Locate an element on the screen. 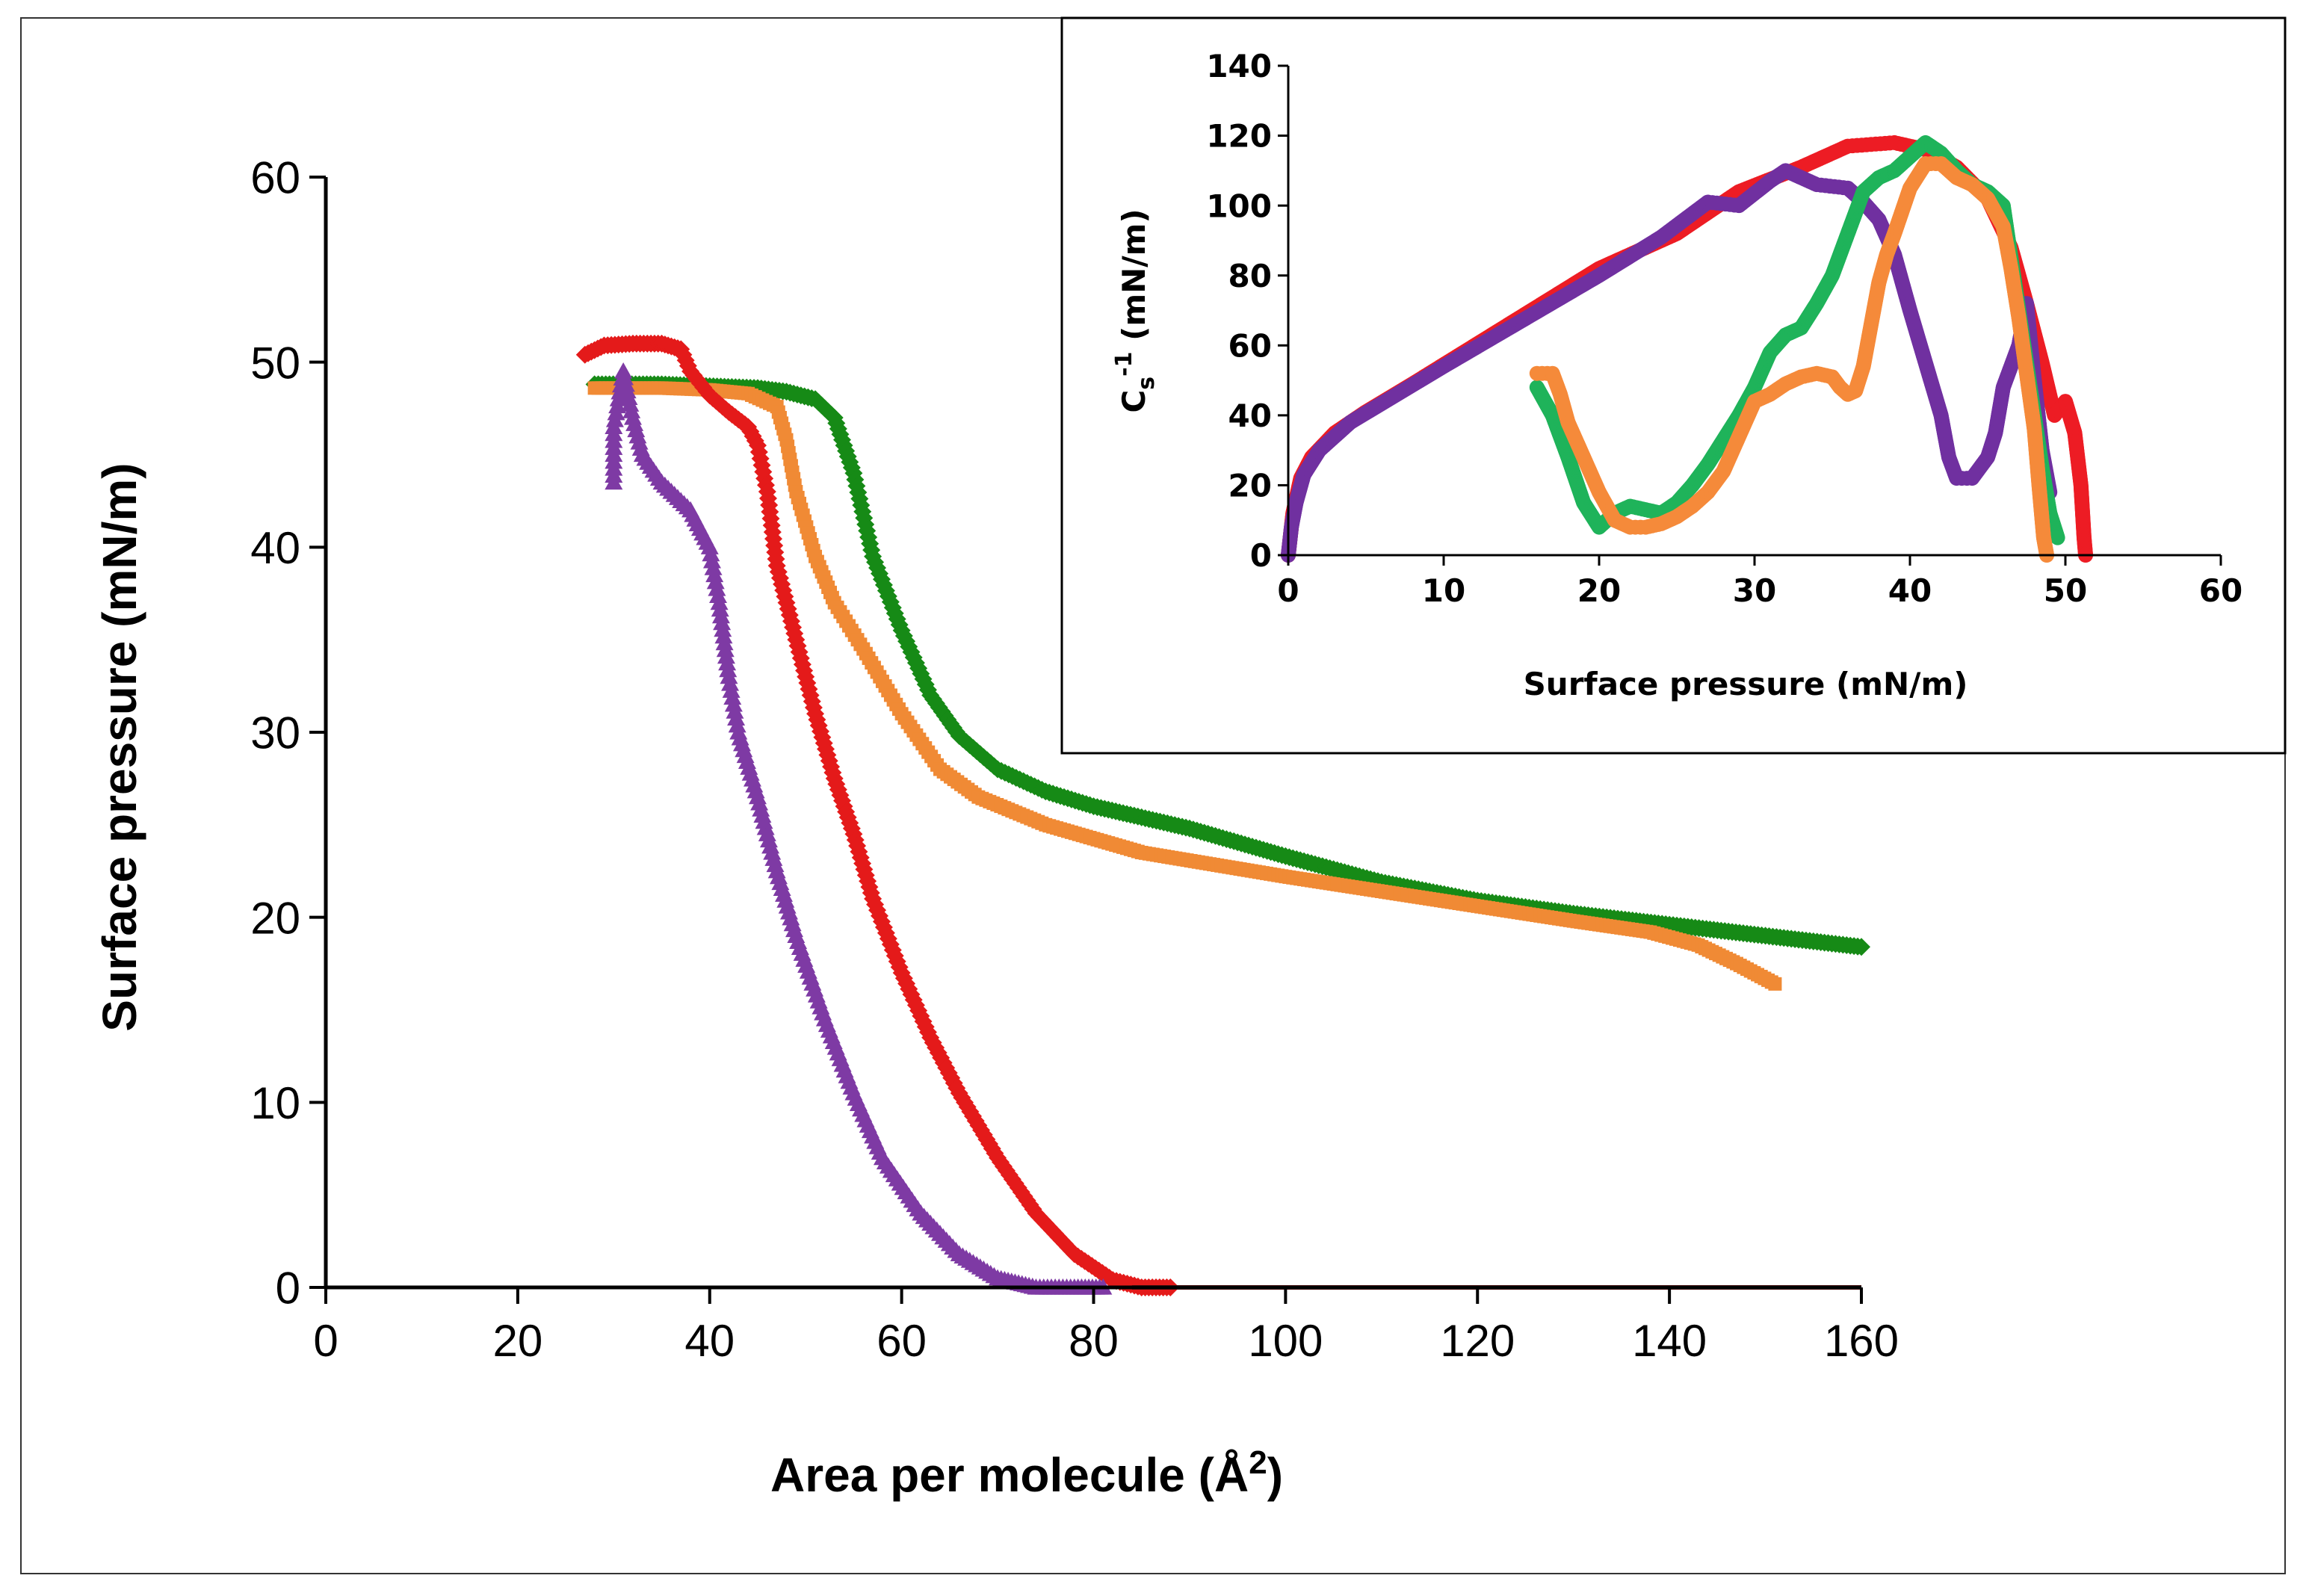 This screenshot has width=2306, height=1596. inset-x-tick-label: 20 is located at coordinates (1599, 591).